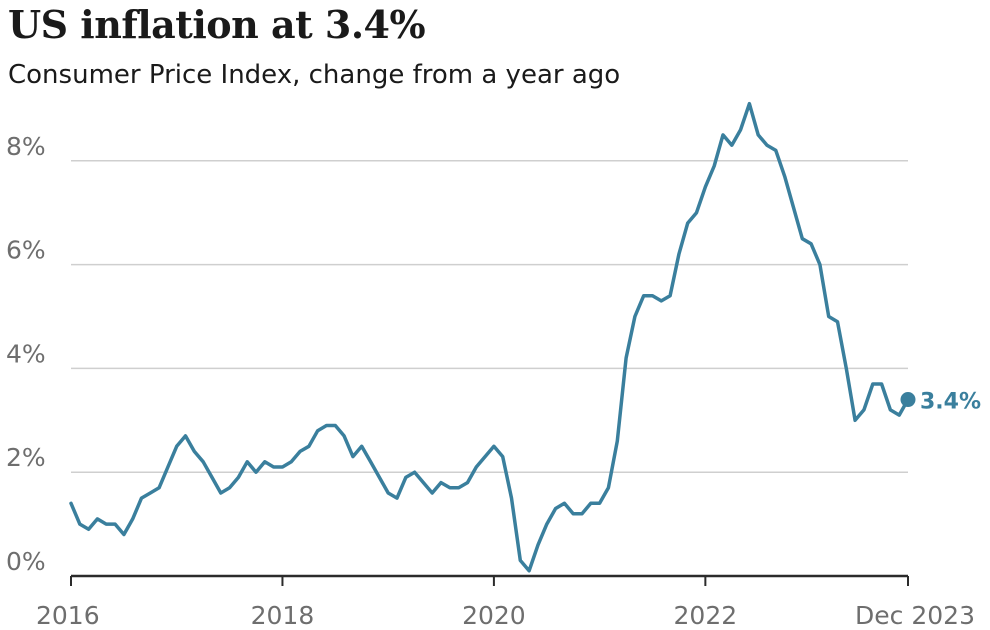 The width and height of the screenshot is (990, 630). I want to click on x-tick-label: 2016, so click(68, 615).